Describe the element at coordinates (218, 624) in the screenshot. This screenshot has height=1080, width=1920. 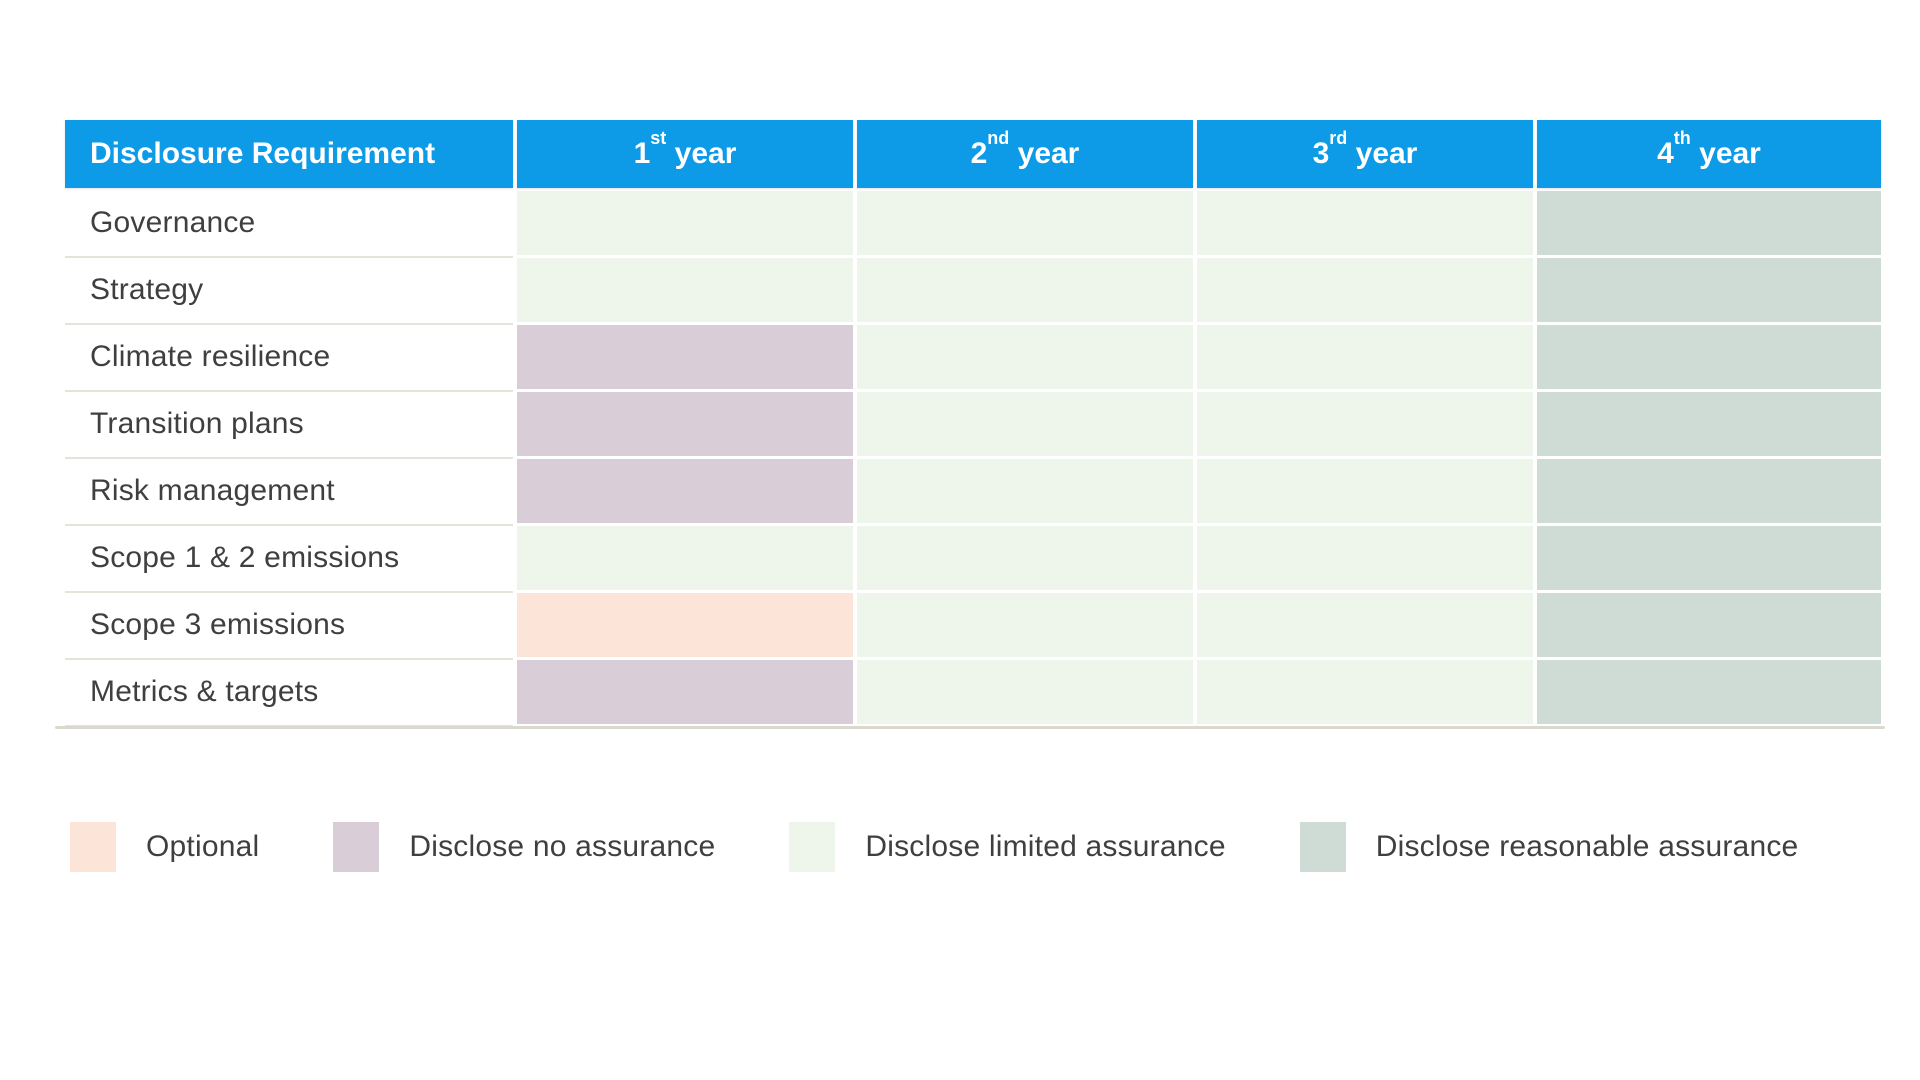
I see `row-label: Scope 3 emissions` at that location.